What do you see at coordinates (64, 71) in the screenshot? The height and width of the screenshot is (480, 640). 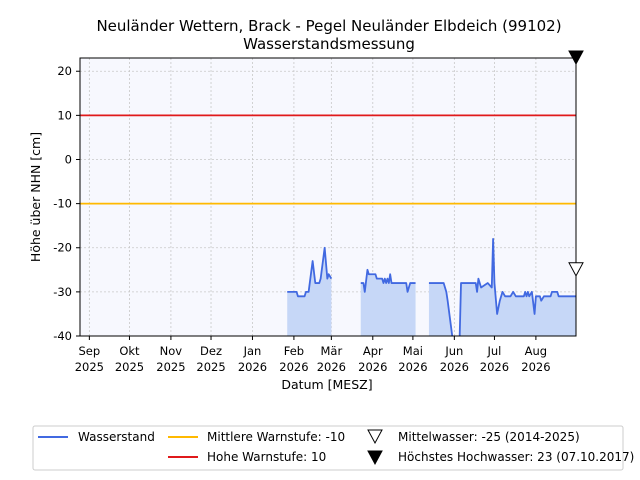 I see `y-tick-label: 20` at bounding box center [64, 71].